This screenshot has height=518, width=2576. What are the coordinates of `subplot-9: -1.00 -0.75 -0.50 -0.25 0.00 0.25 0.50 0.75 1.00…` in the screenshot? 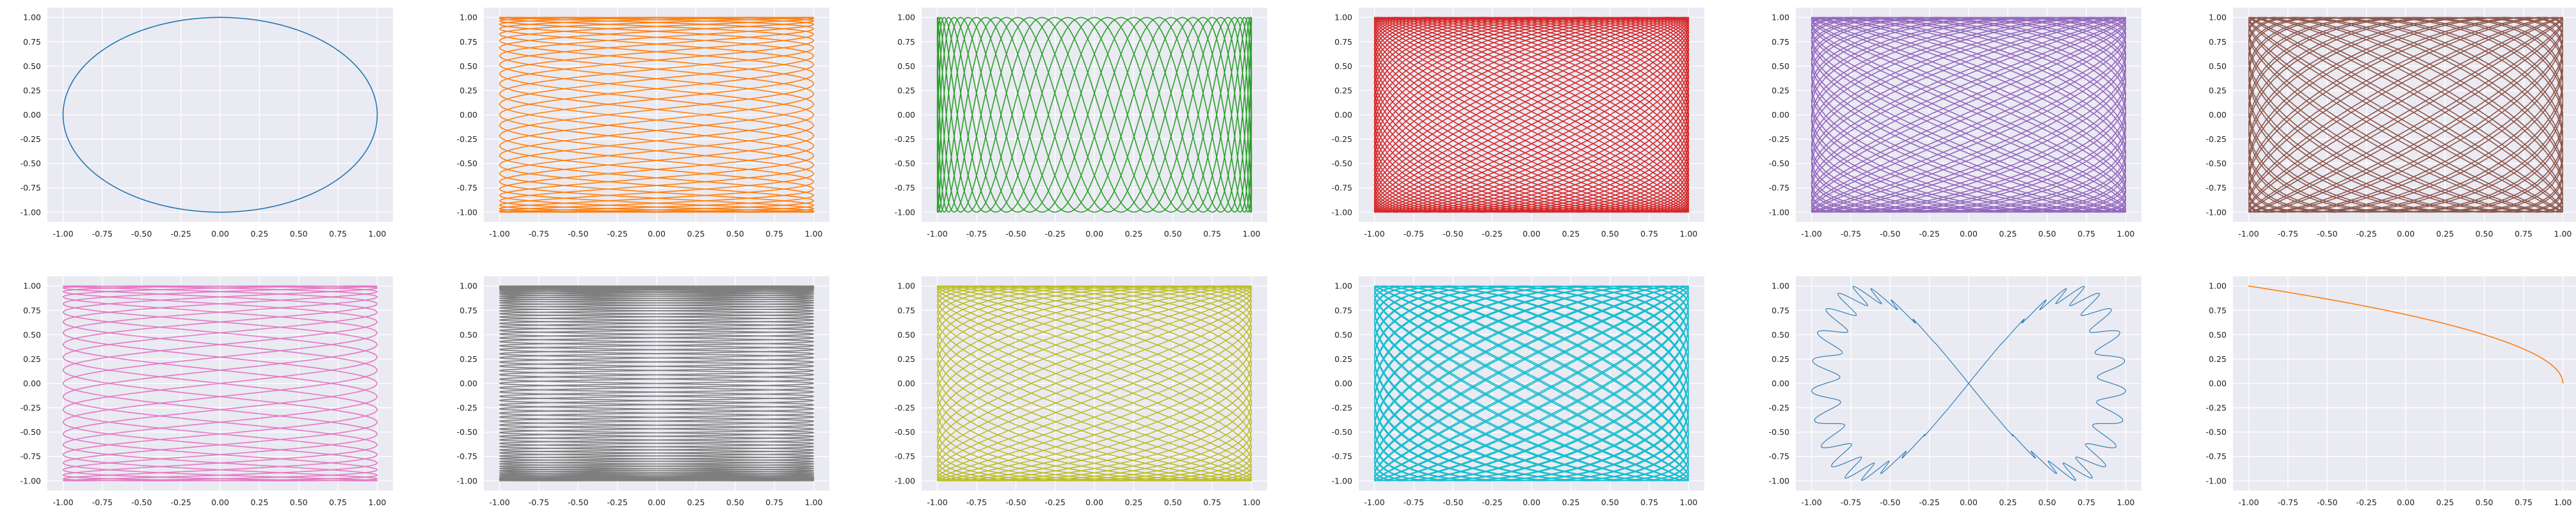 It's located at (1081, 391).